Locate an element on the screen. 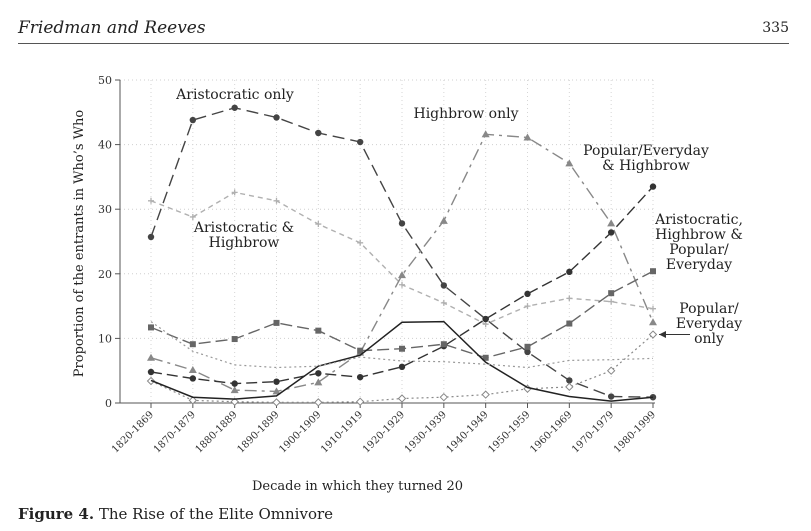  x-tick-label-8: 1940-1949 is located at coordinates (468, 432).